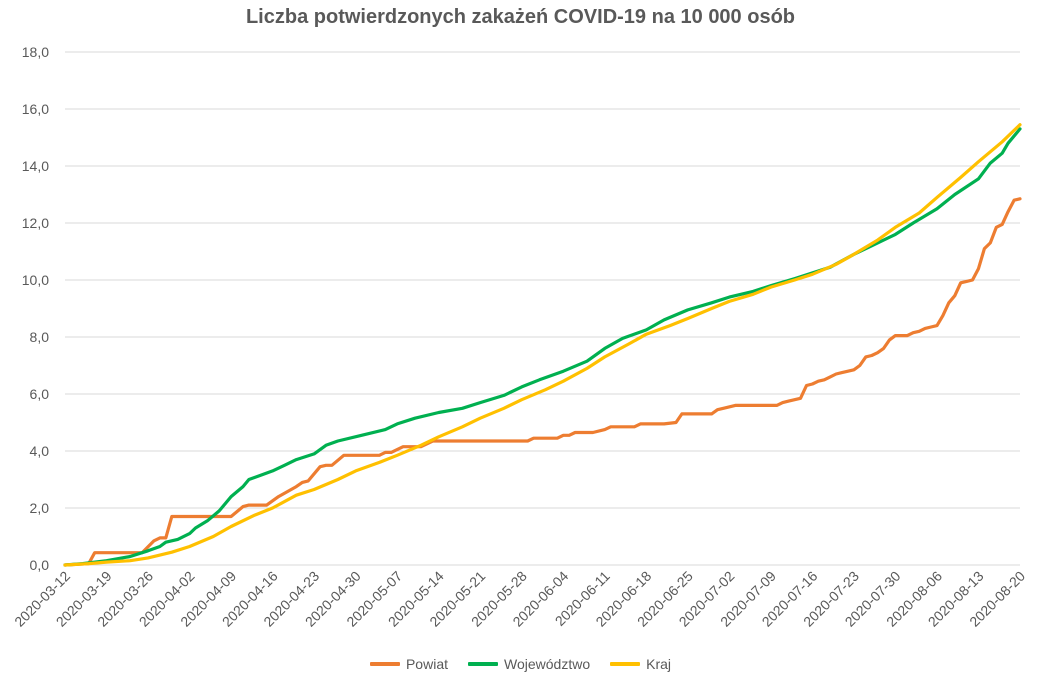  Describe the element at coordinates (384, 664) in the screenshot. I see `legend-swatch-powiat` at that location.